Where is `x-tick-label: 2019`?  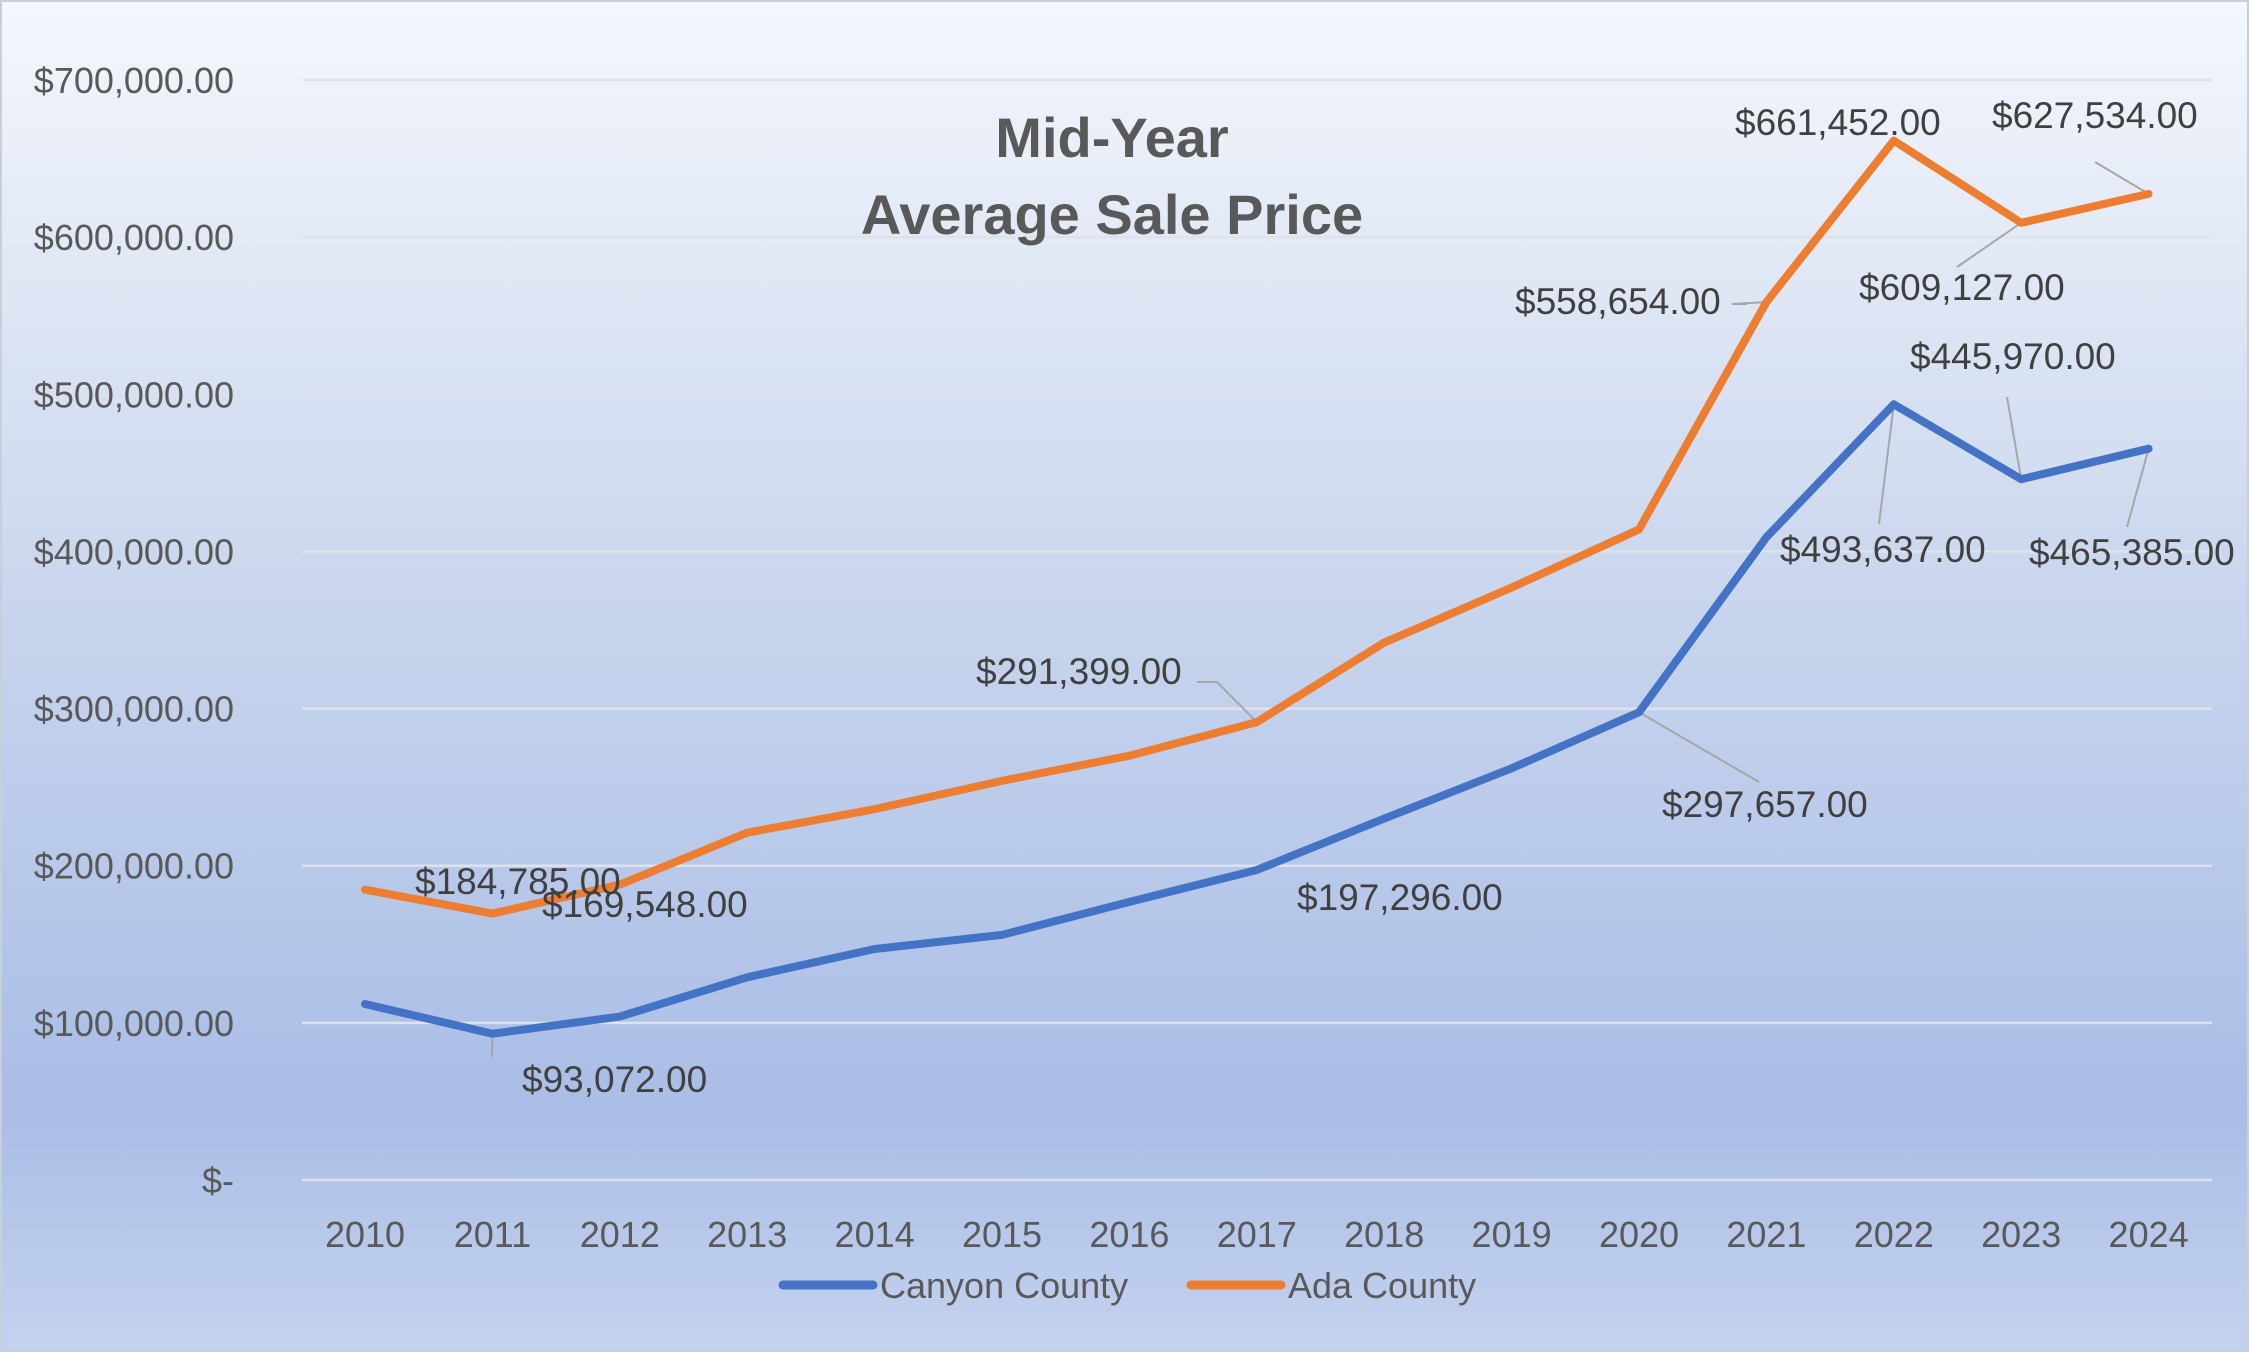
x-tick-label: 2019 is located at coordinates (1512, 1234).